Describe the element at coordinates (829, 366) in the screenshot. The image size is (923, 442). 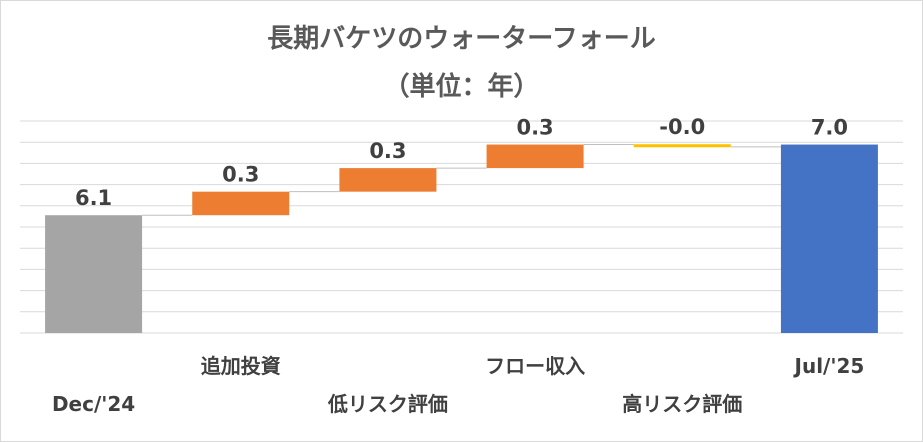
I see `category-label-5: Jul/'25` at that location.